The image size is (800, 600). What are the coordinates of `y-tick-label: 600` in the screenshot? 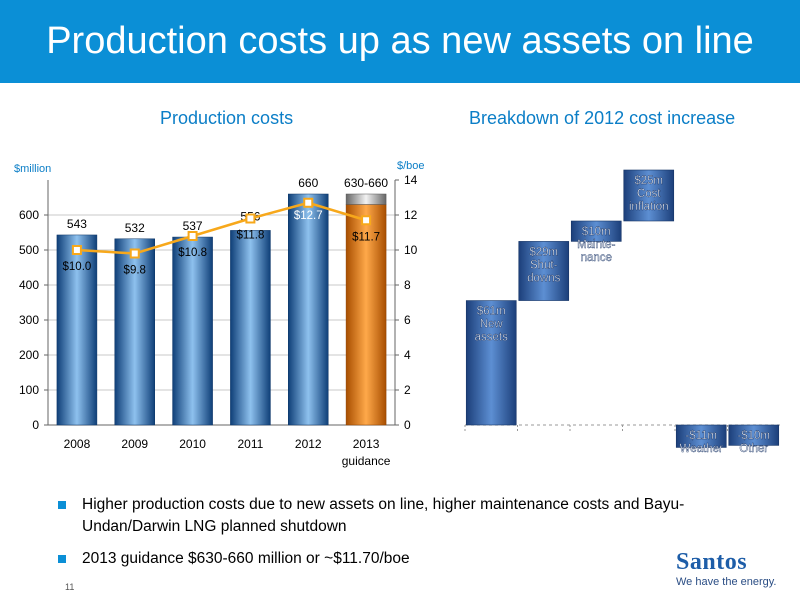 It's located at (29, 215).